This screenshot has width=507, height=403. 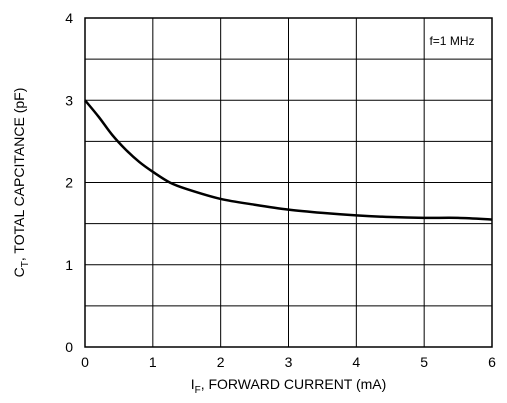 I want to click on y-axis-title: CT, TOTAL CAPCITANCE (pF), so click(x=21, y=183).